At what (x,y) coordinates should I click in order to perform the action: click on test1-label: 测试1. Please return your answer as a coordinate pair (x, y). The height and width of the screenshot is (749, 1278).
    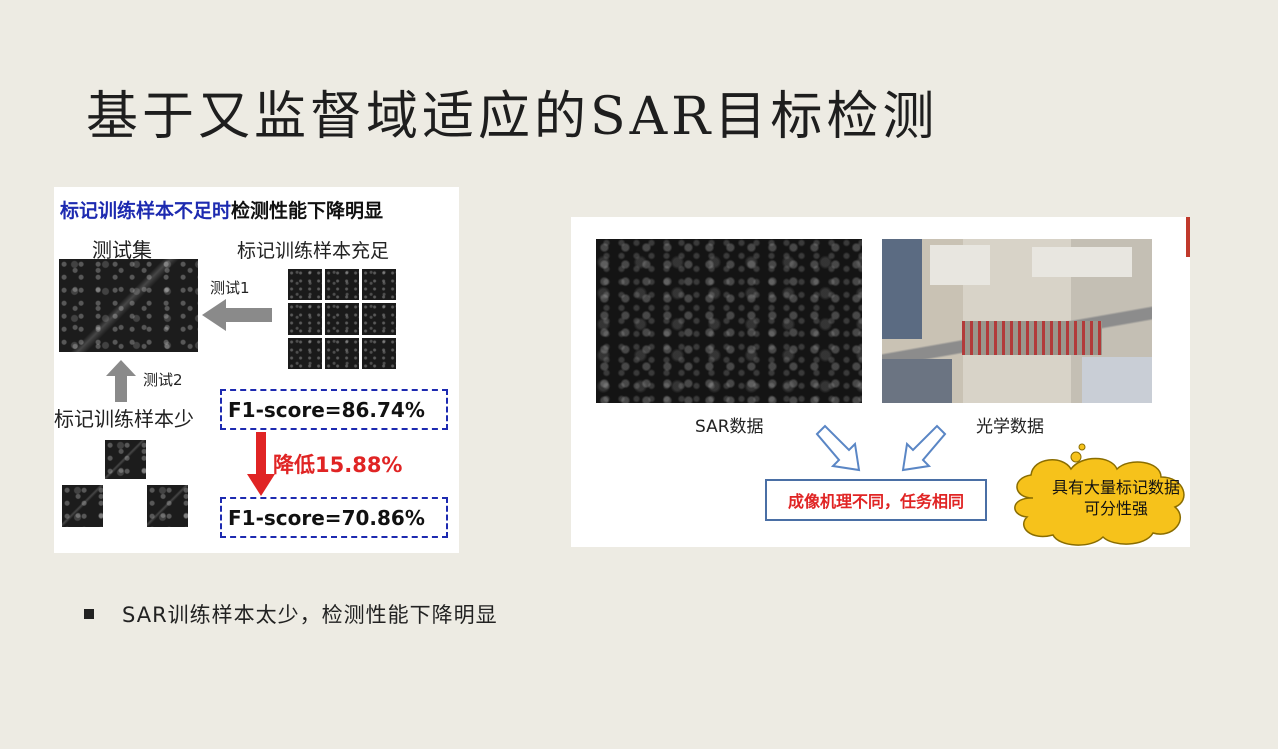
    Looking at the image, I should click on (230, 288).